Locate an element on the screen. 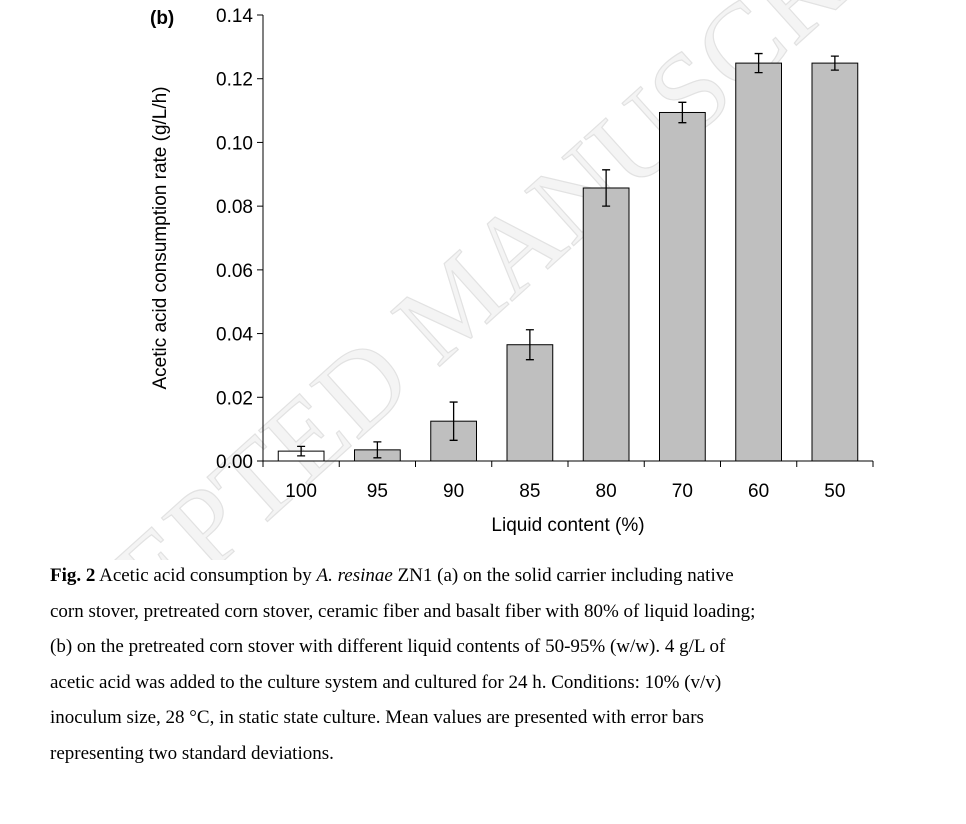  caption-line: representing two standard deviations. is located at coordinates (192, 754).